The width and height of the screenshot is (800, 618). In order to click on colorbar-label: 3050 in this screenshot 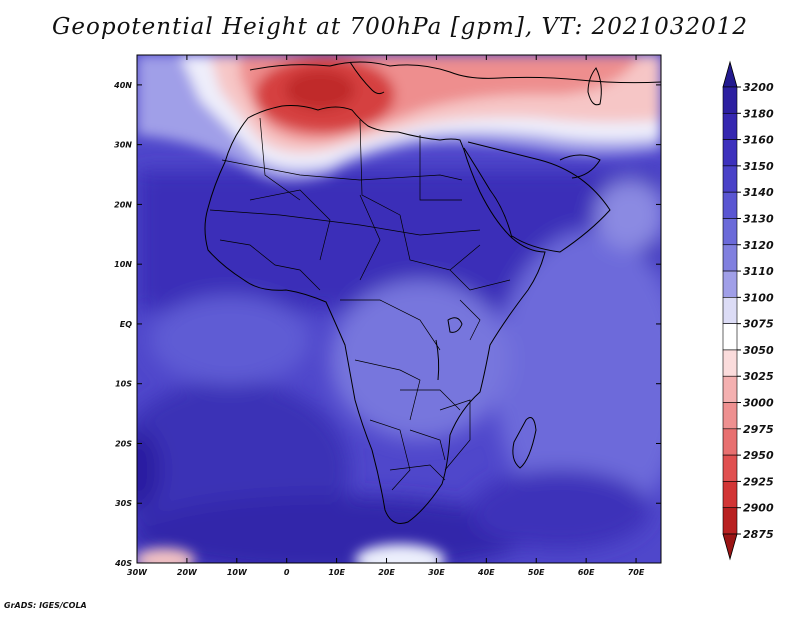, I will do `click(758, 350)`.